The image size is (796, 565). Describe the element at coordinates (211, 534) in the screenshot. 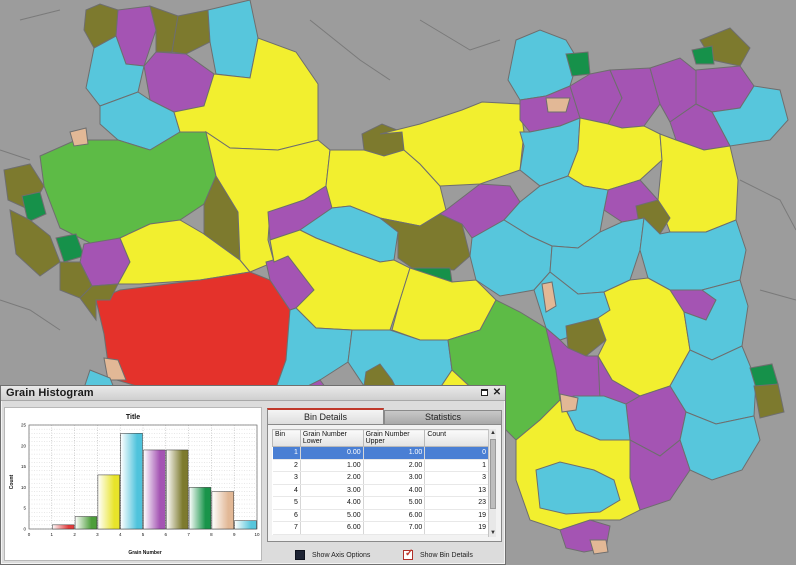

I see `x-tick-label: 8` at that location.